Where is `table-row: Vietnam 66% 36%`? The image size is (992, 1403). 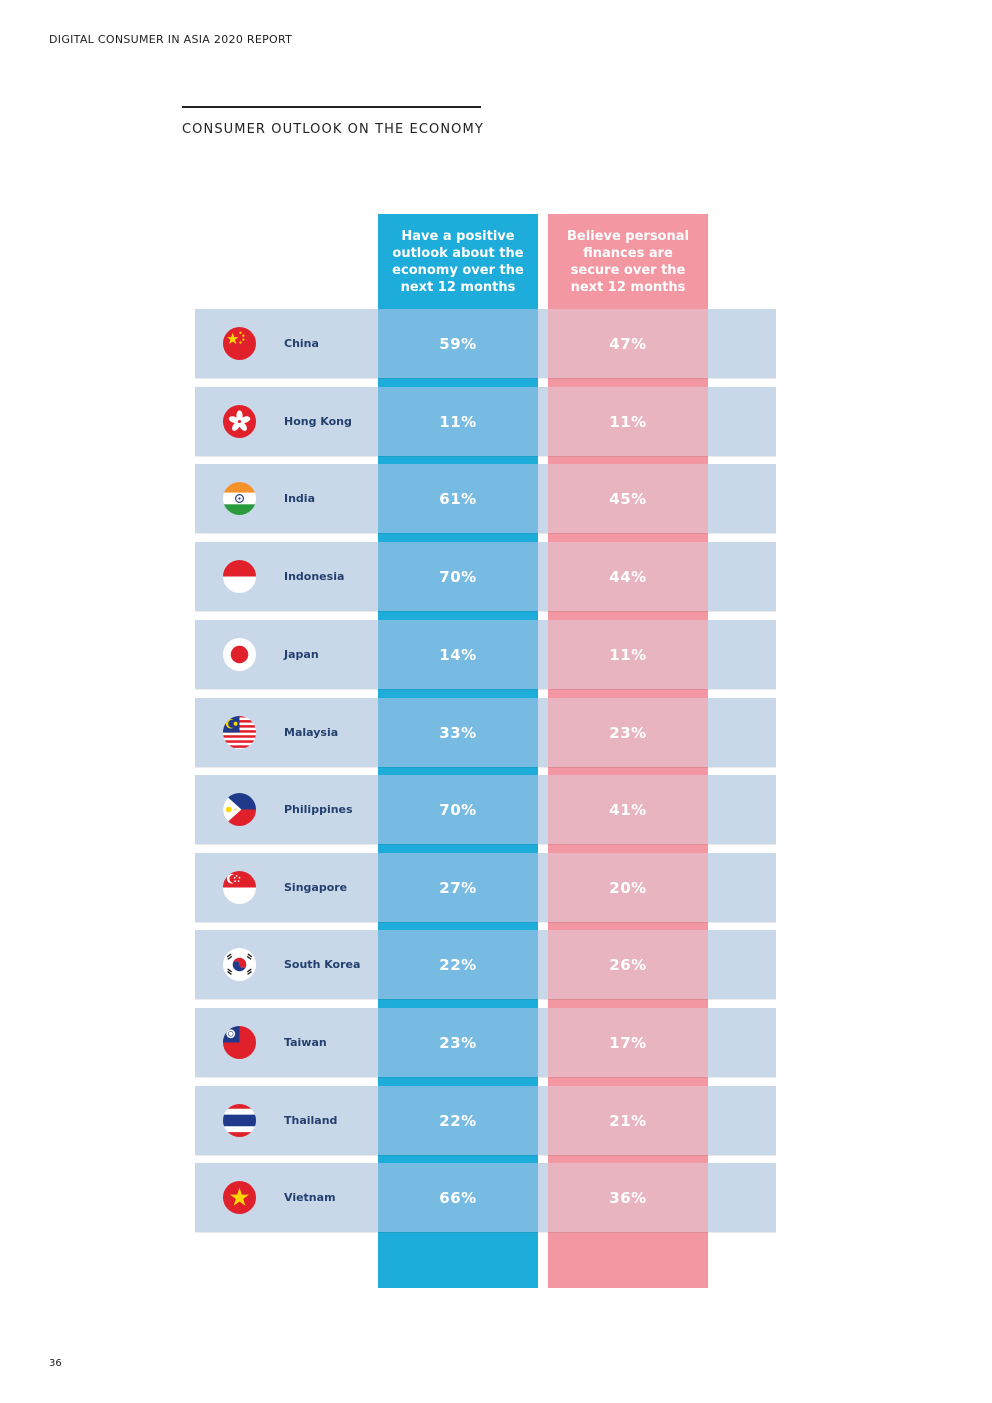
table-row: Vietnam 66% 36% is located at coordinates (485, 1197).